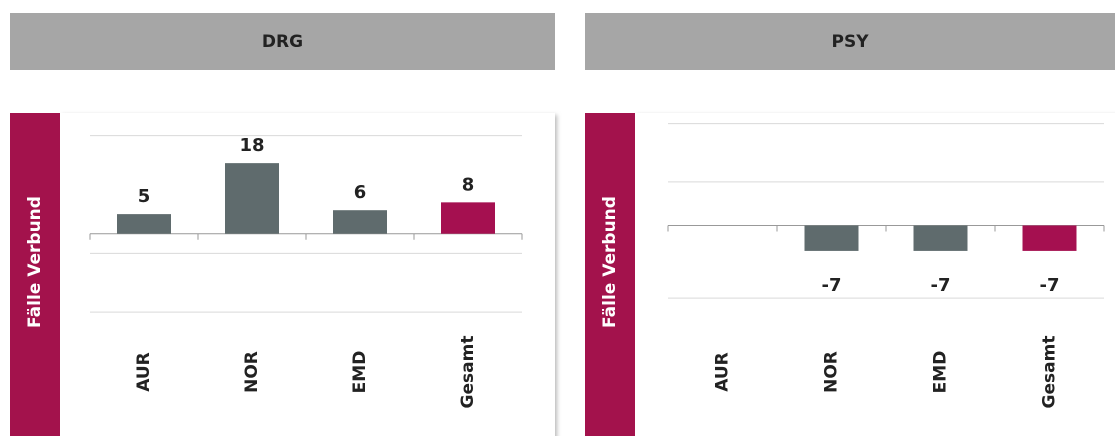 The image size is (1115, 436). Describe the element at coordinates (360, 192) in the screenshot. I see `data-label: 6` at that location.